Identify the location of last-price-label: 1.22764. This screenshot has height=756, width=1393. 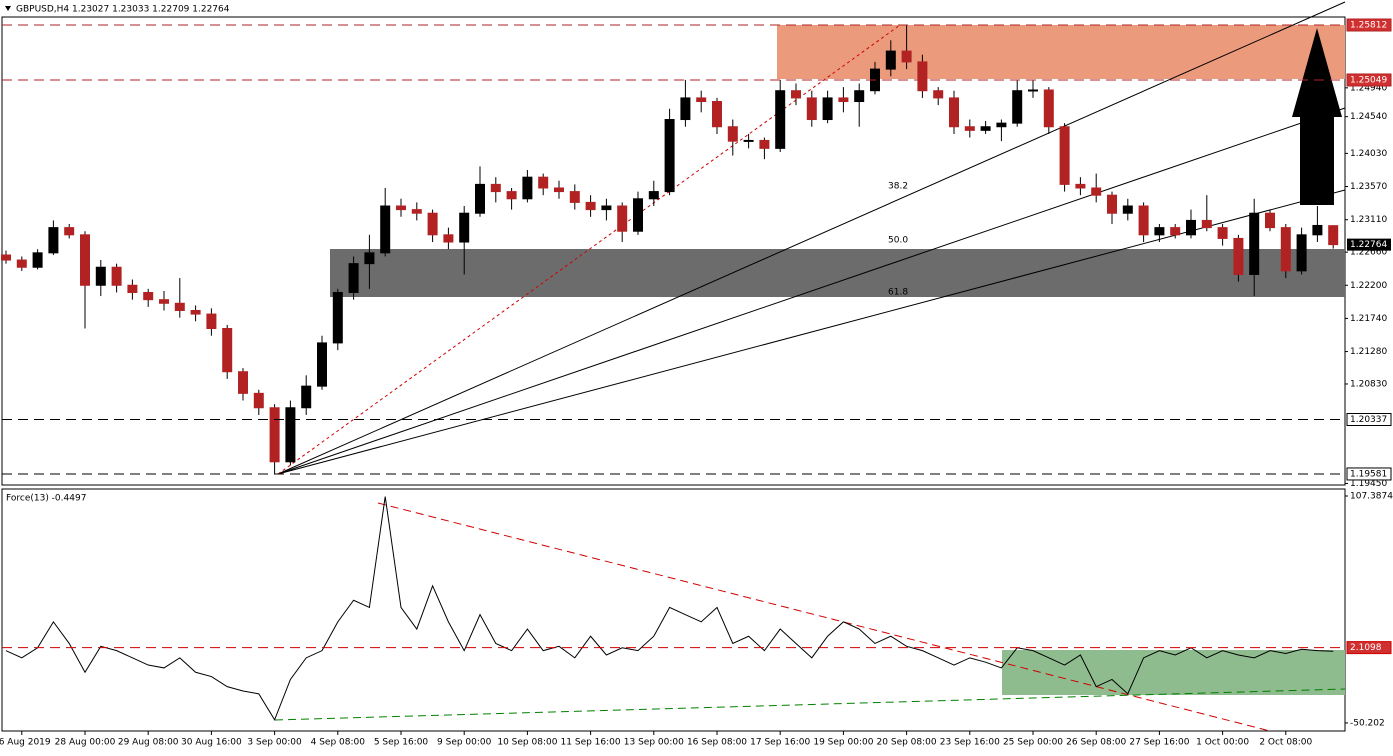
(1368, 245).